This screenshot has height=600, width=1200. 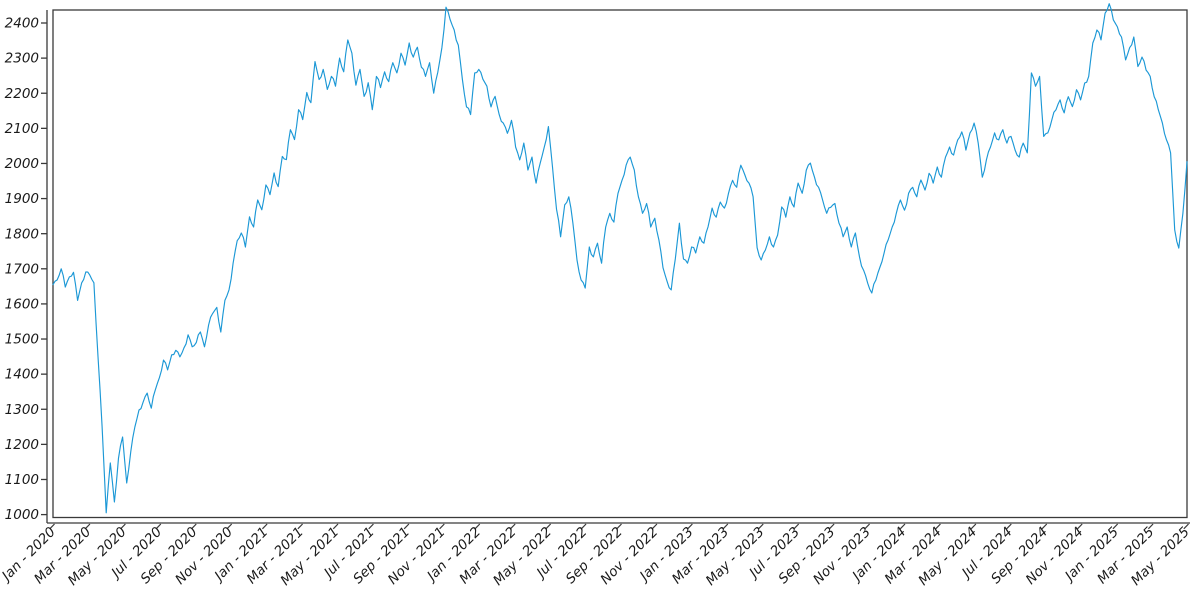 What do you see at coordinates (22, 234) in the screenshot?
I see `y-tick-label: 1800` at bounding box center [22, 234].